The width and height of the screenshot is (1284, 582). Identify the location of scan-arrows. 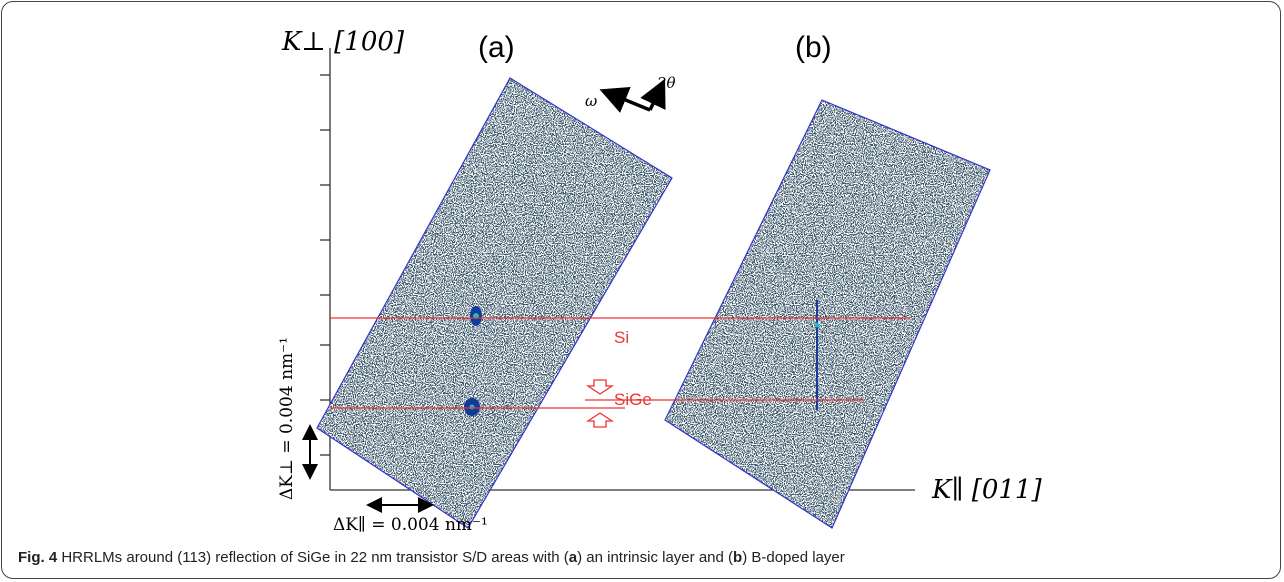
(632, 95).